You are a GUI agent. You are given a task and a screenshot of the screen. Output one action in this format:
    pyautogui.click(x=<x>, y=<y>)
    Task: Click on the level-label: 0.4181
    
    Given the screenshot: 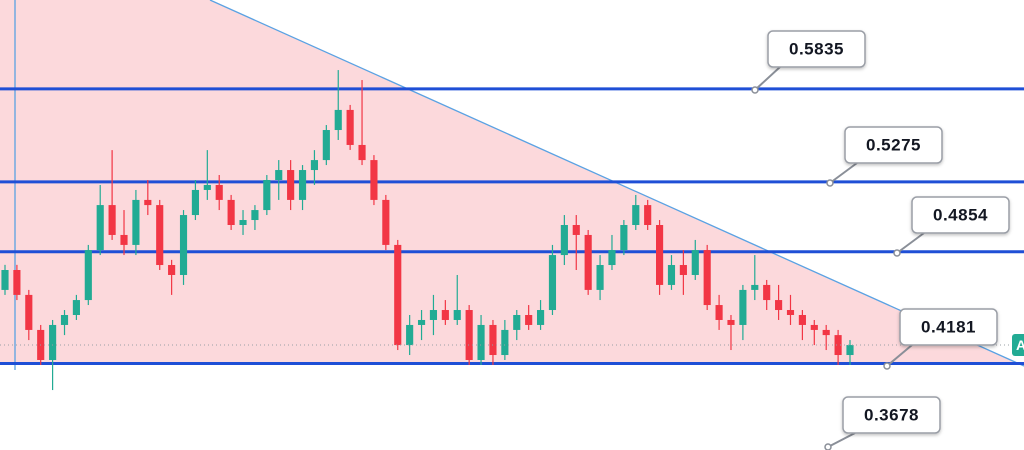 What is the action you would take?
    pyautogui.click(x=948, y=326)
    